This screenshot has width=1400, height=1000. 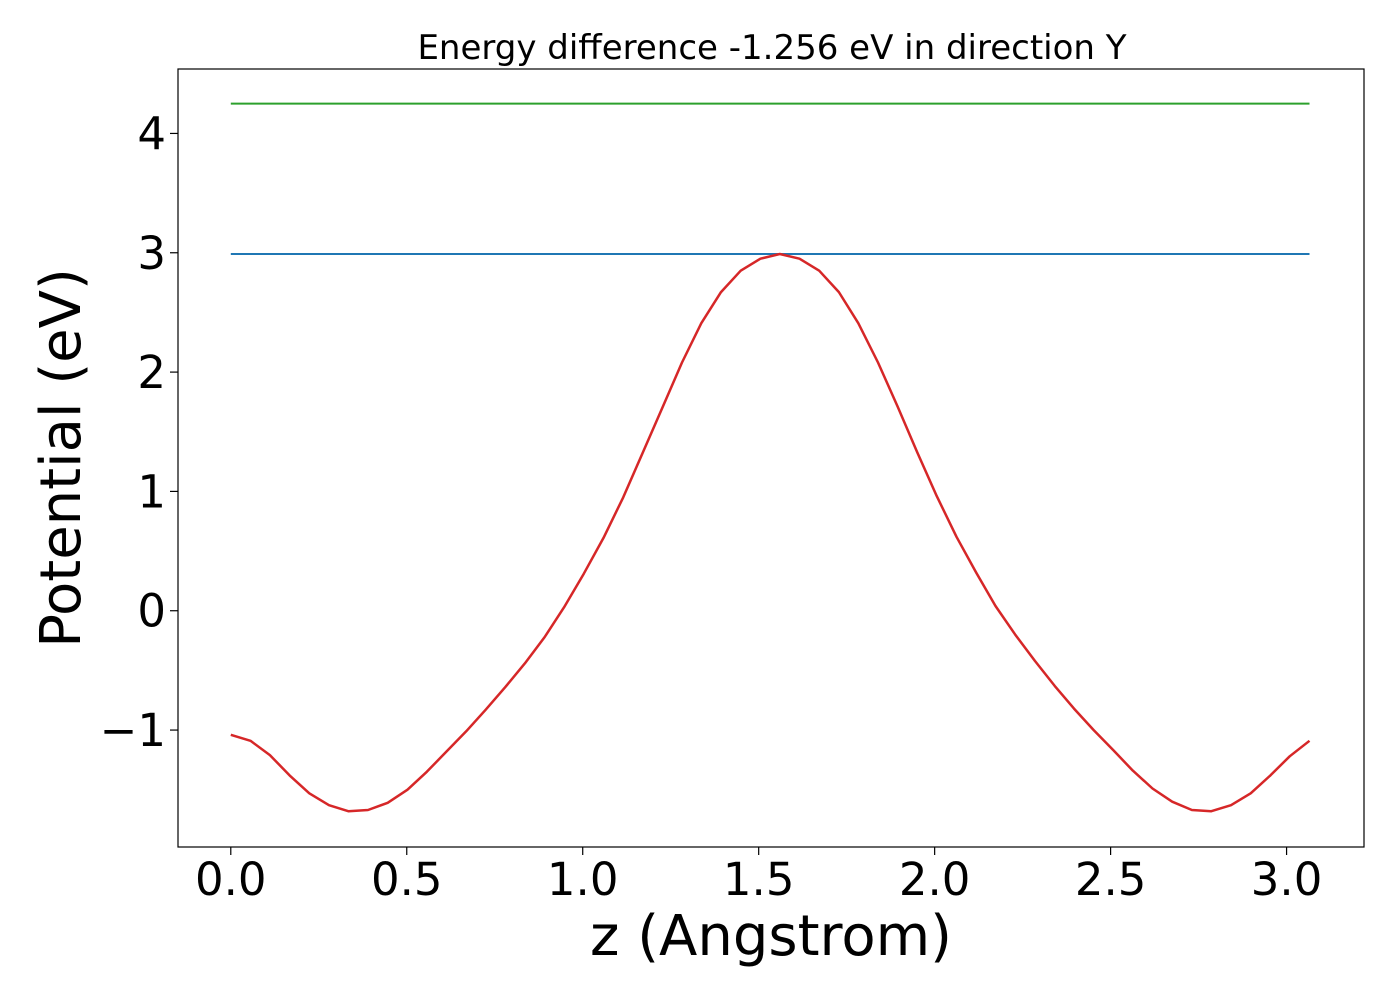 What do you see at coordinates (1111, 879) in the screenshot?
I see `x-tick-label: 2.5` at bounding box center [1111, 879].